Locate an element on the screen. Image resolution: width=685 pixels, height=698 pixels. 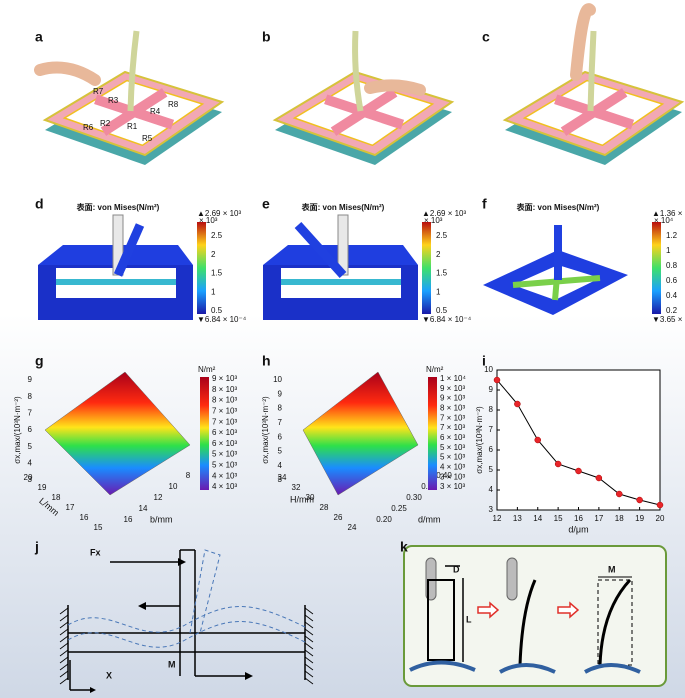
colorbar-tick: 0.2 is located at coordinates (672, 310).